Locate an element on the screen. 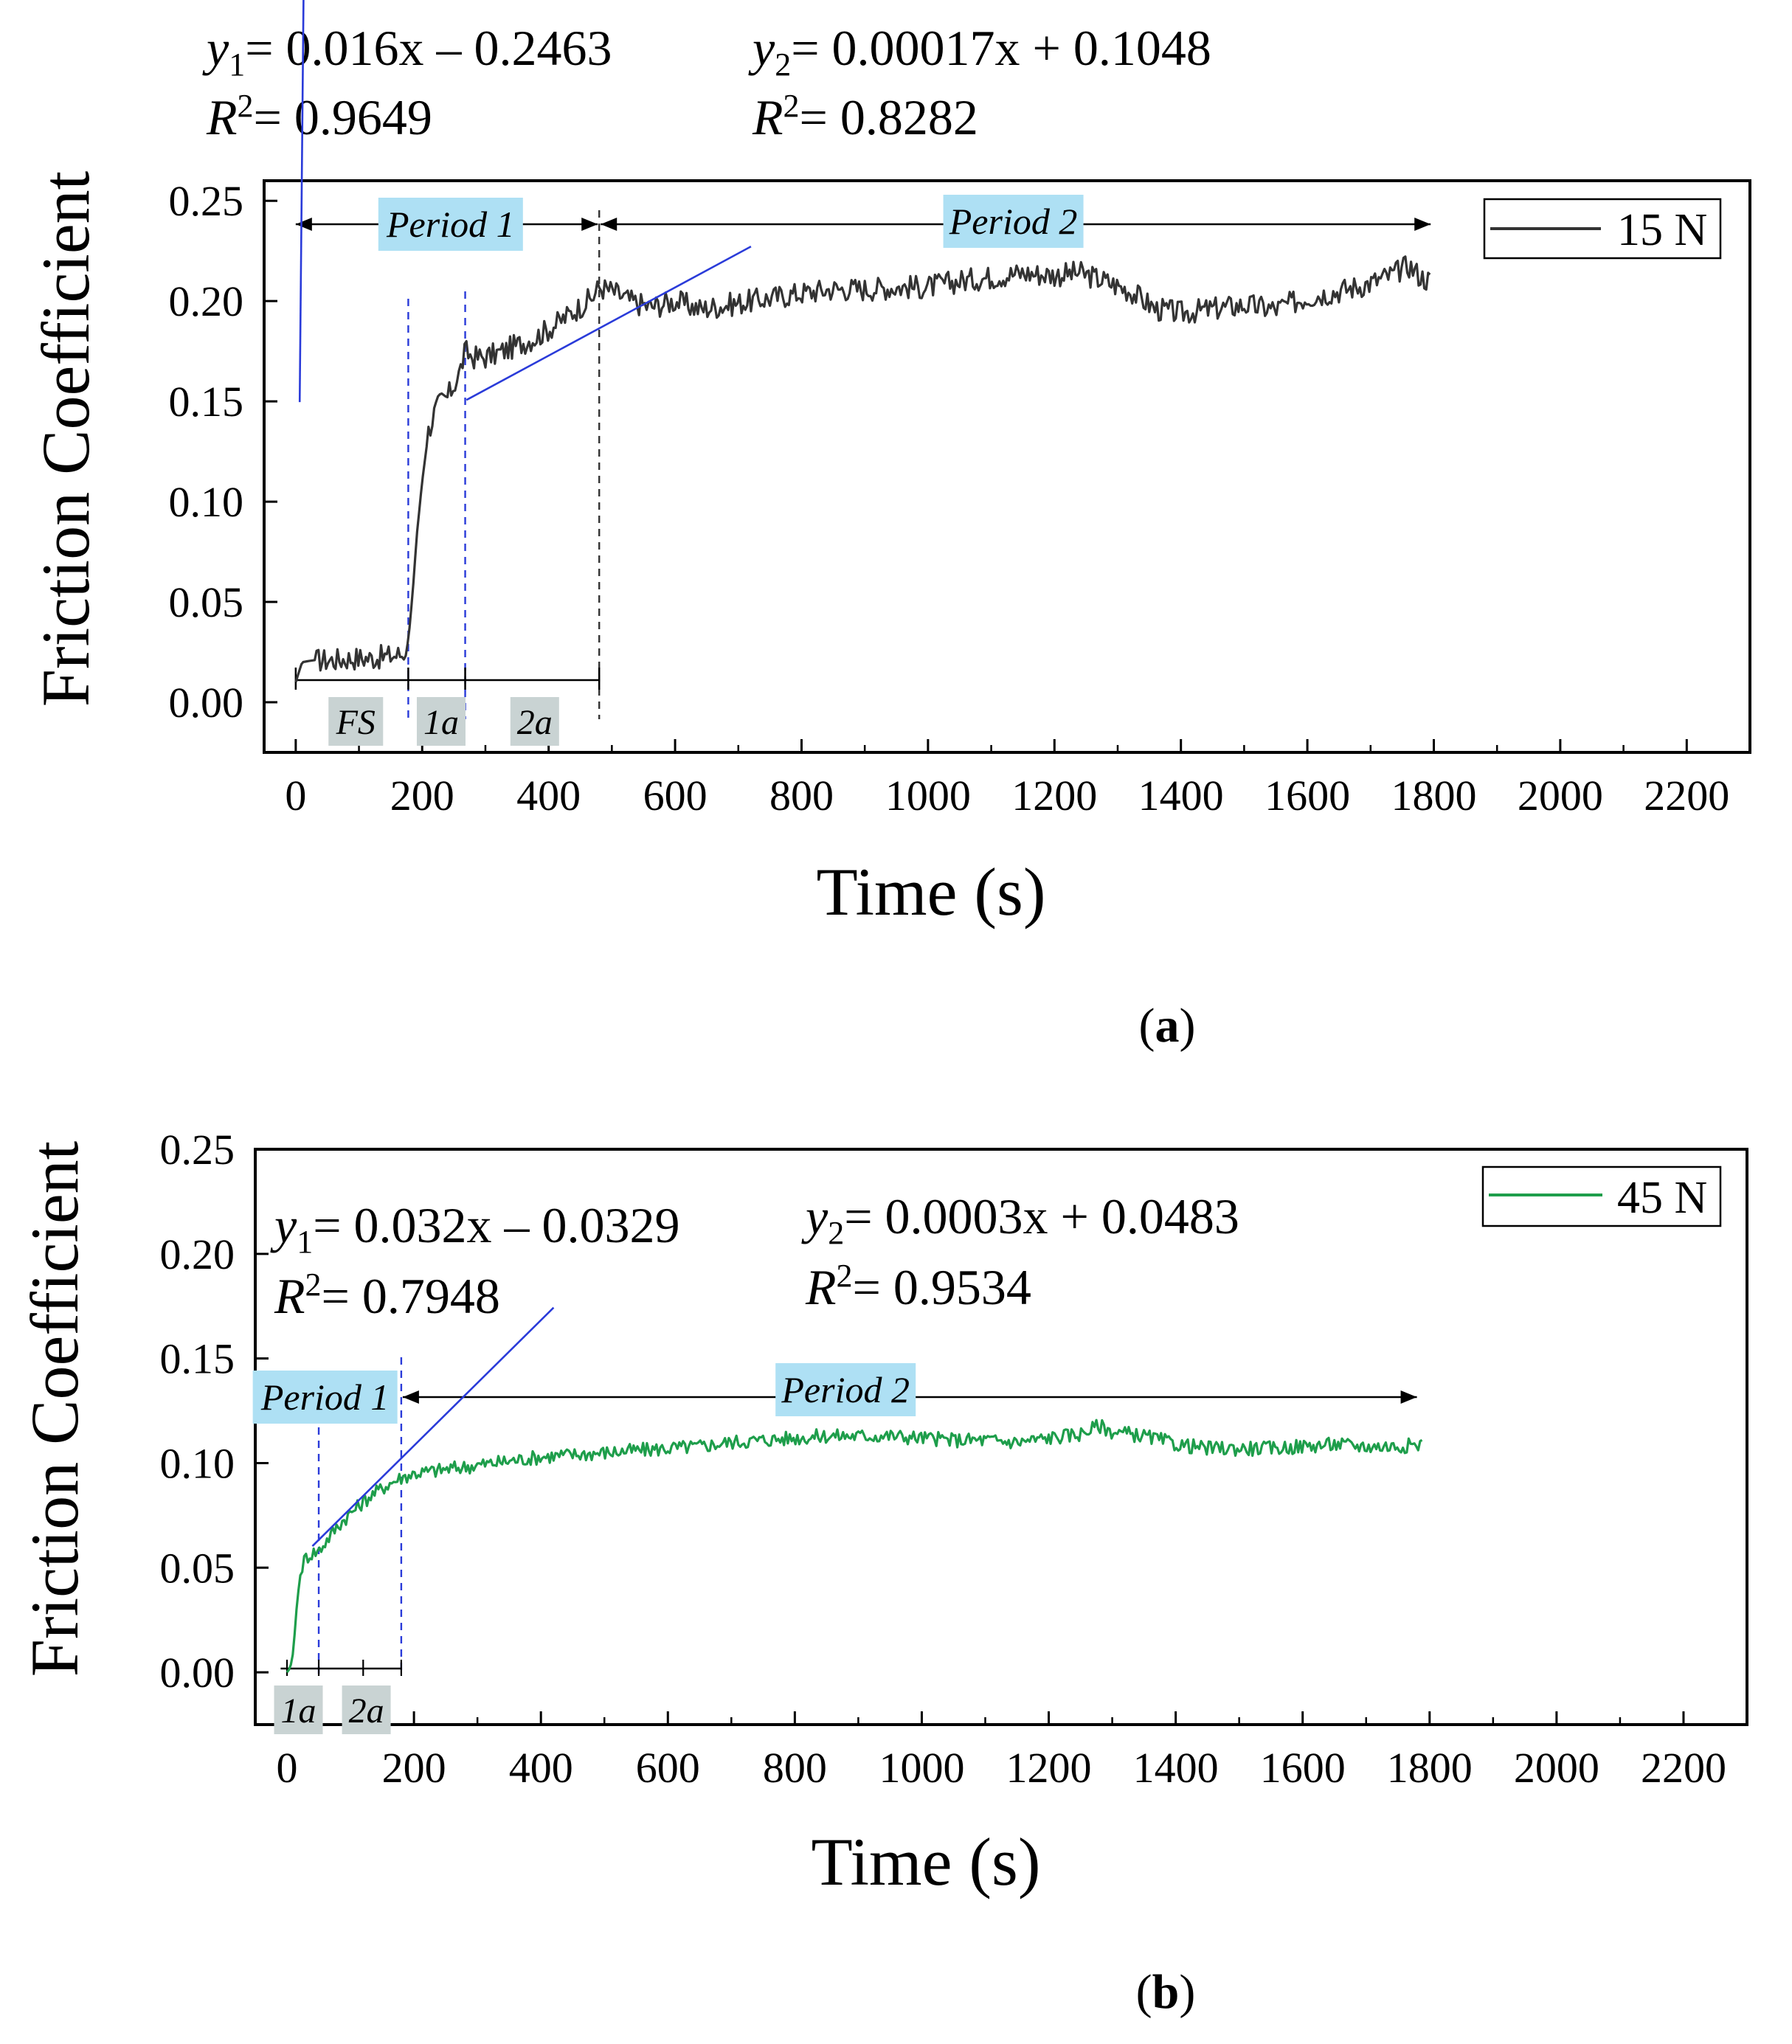 This screenshot has height=2044, width=1792. equation-r2: R2= 0.9534 is located at coordinates (918, 1286).